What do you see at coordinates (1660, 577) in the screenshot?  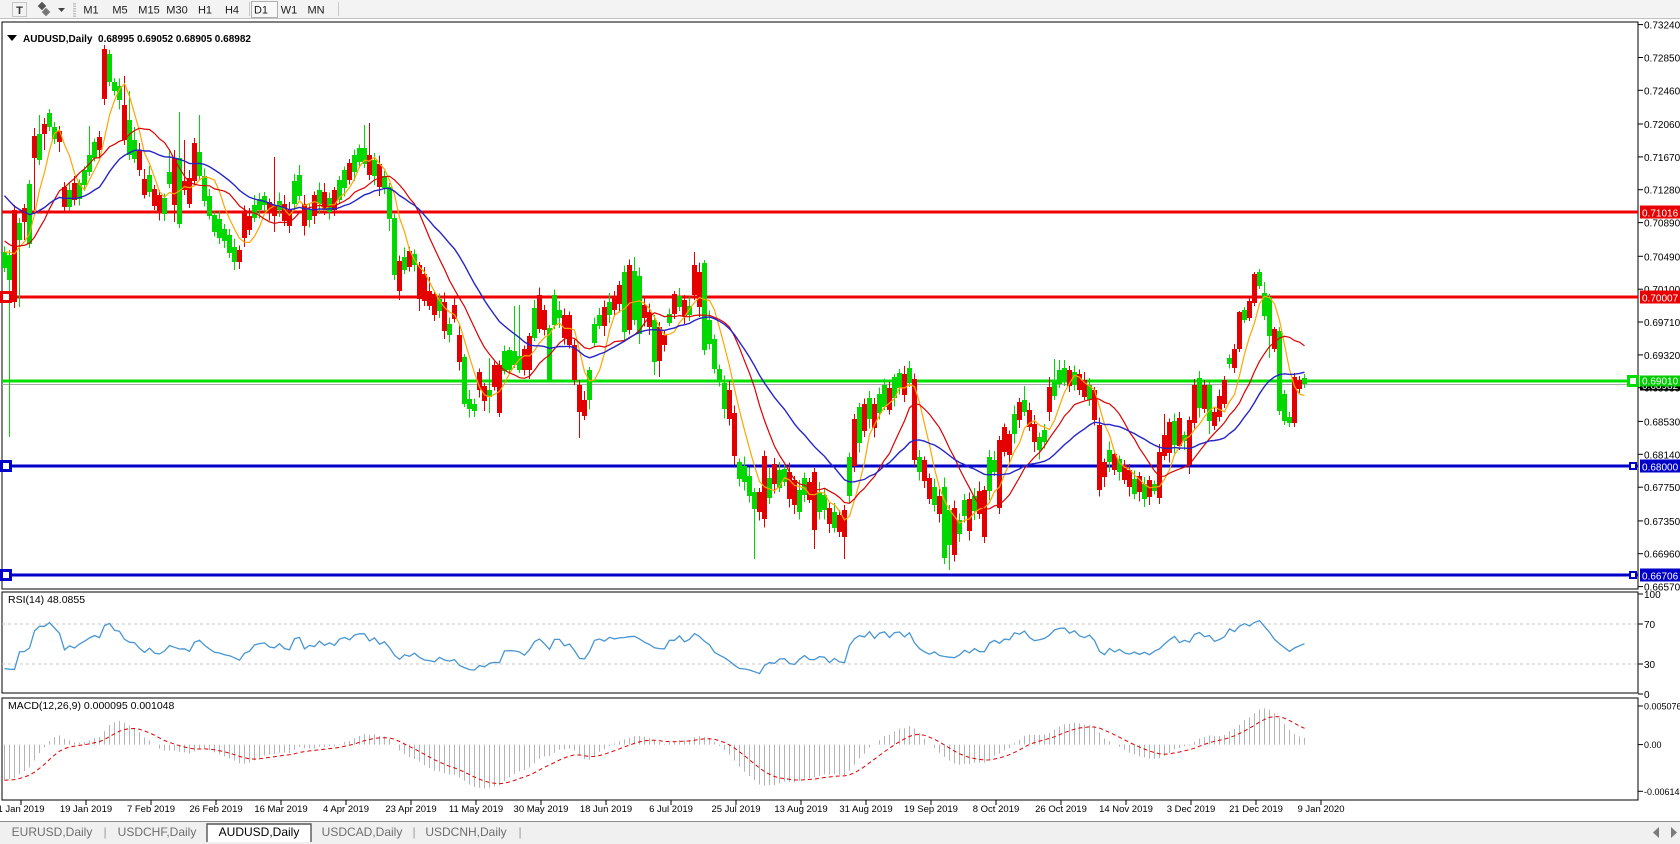 I see `svg-text: 0.66706` at bounding box center [1660, 577].